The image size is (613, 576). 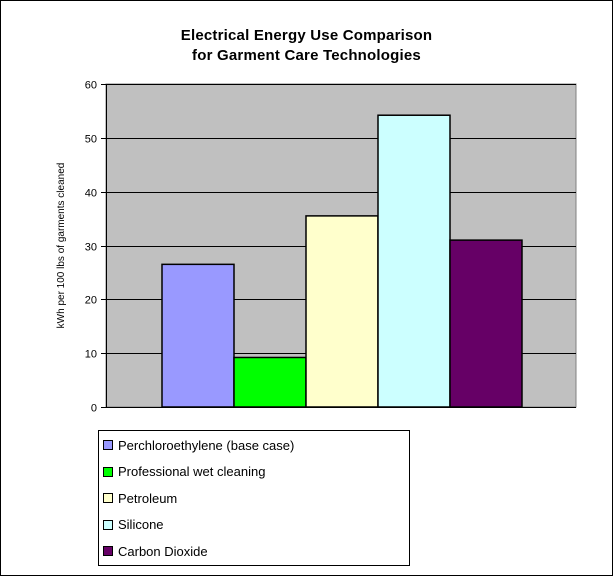 What do you see at coordinates (141, 524) in the screenshot?
I see `legend-label: Silicone` at bounding box center [141, 524].